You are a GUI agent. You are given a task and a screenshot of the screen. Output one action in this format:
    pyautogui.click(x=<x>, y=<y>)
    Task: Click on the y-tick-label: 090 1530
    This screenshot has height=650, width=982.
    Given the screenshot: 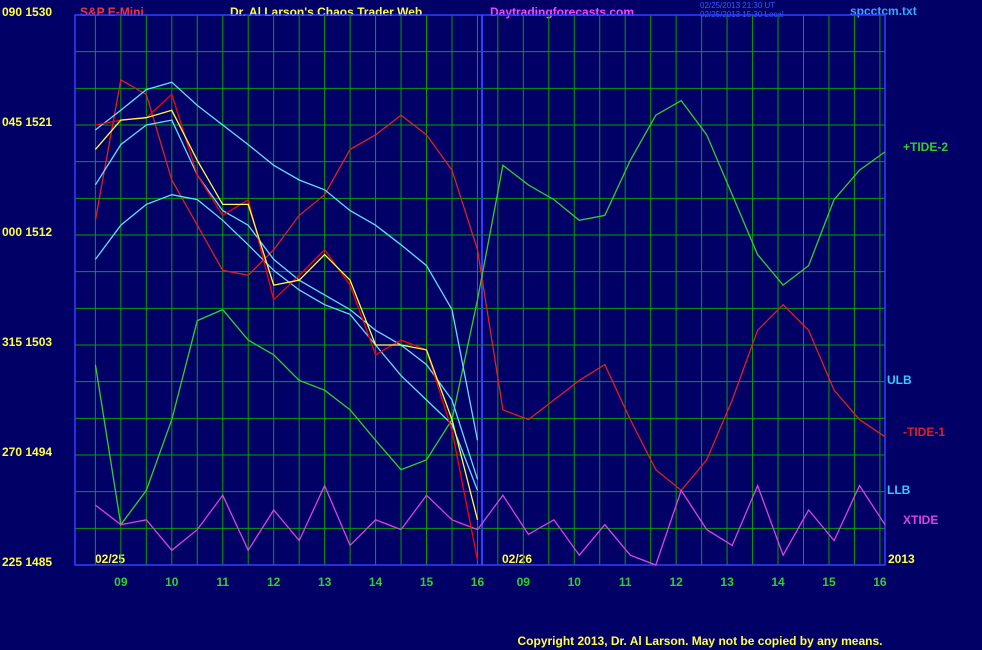 What is the action you would take?
    pyautogui.click(x=27, y=12)
    